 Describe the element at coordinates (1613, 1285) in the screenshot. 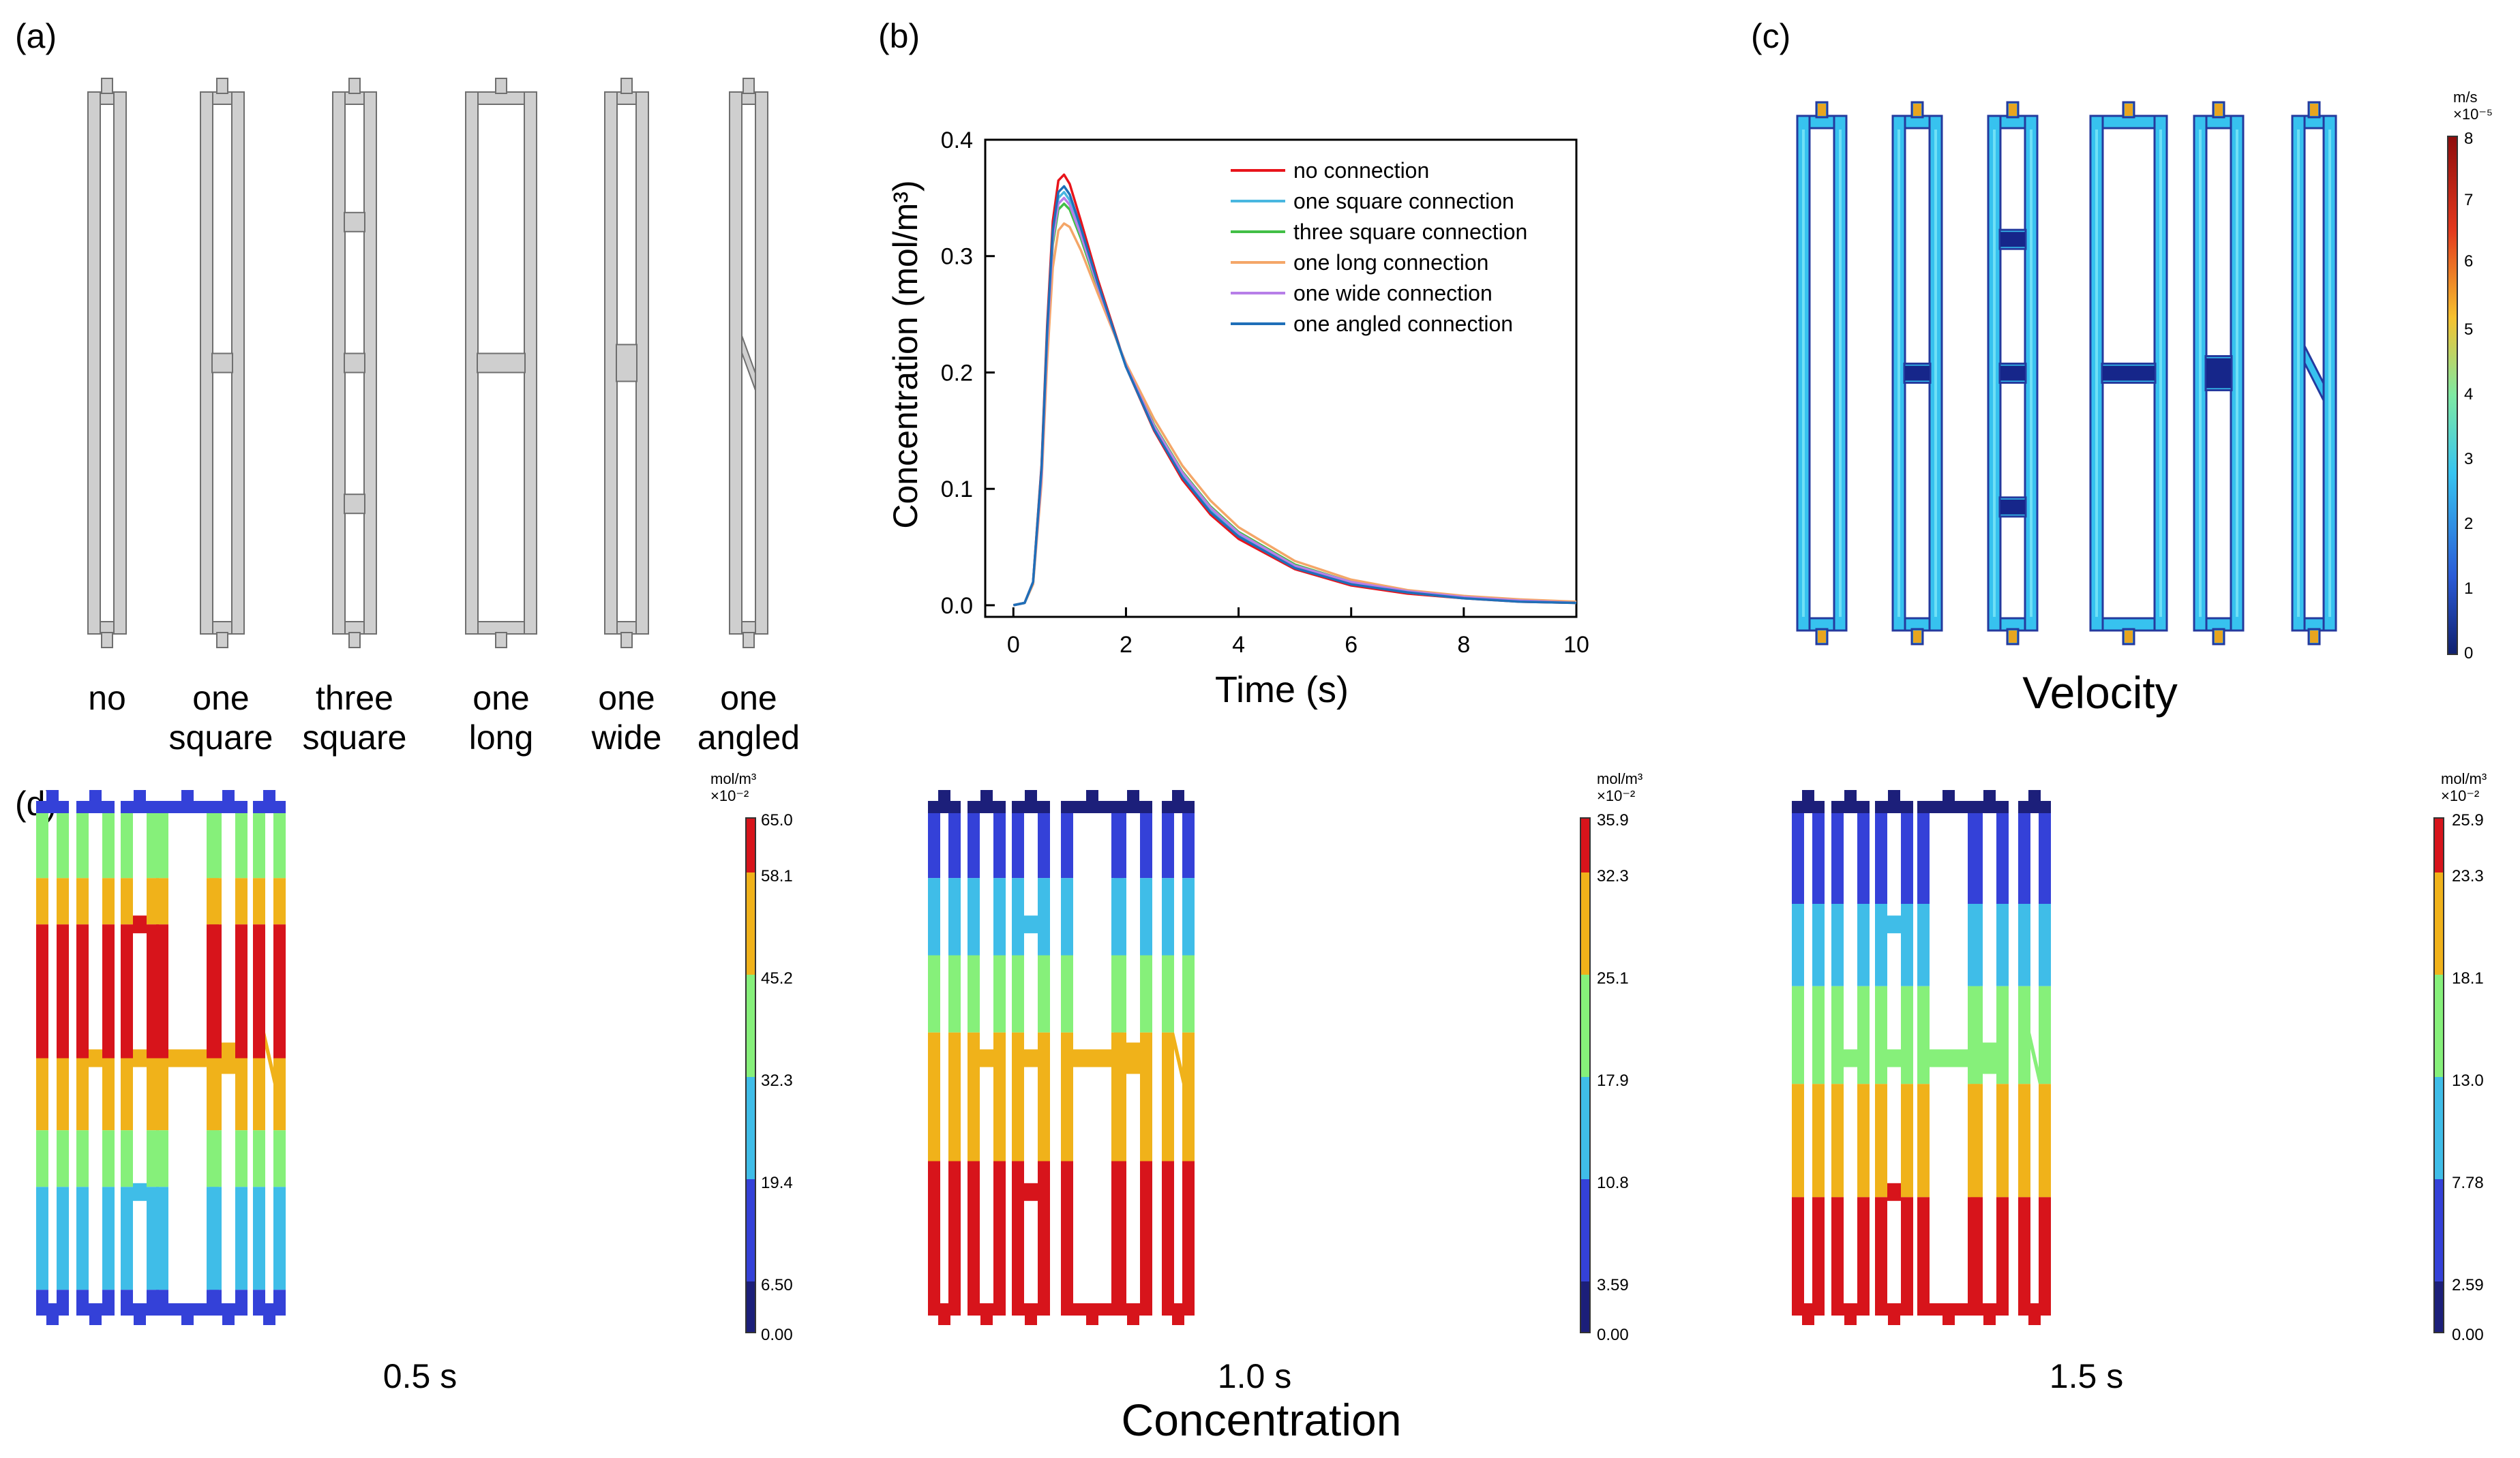

I see `conc2-tick: 3.59` at that location.